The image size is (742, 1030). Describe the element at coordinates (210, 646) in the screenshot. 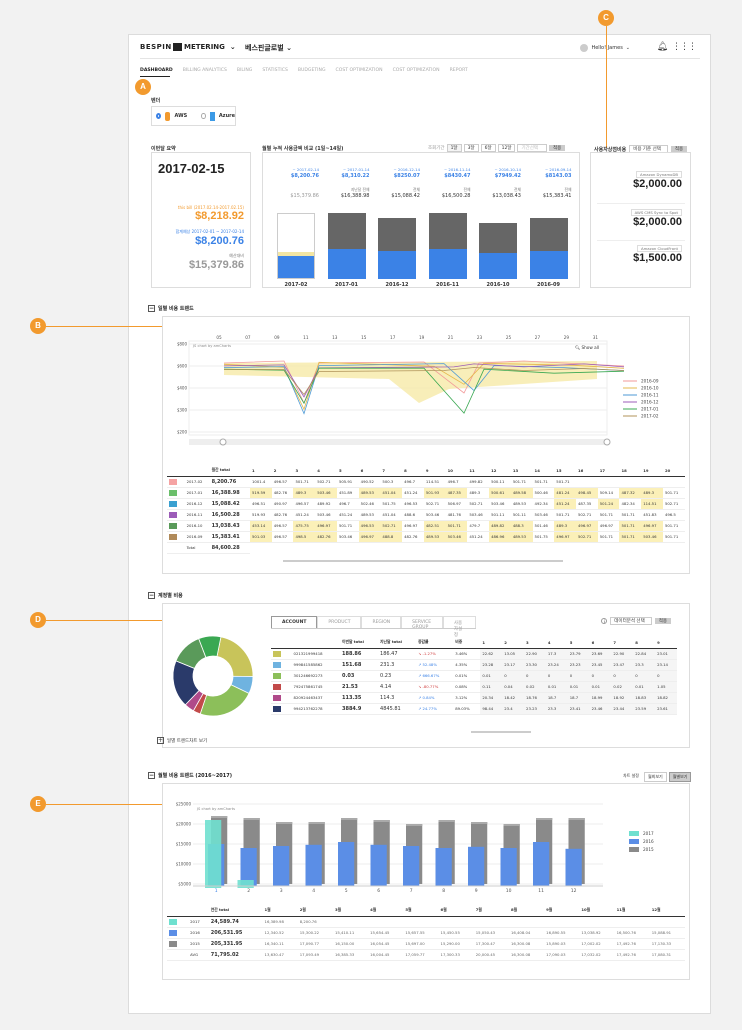

I see `donut-slice` at that location.